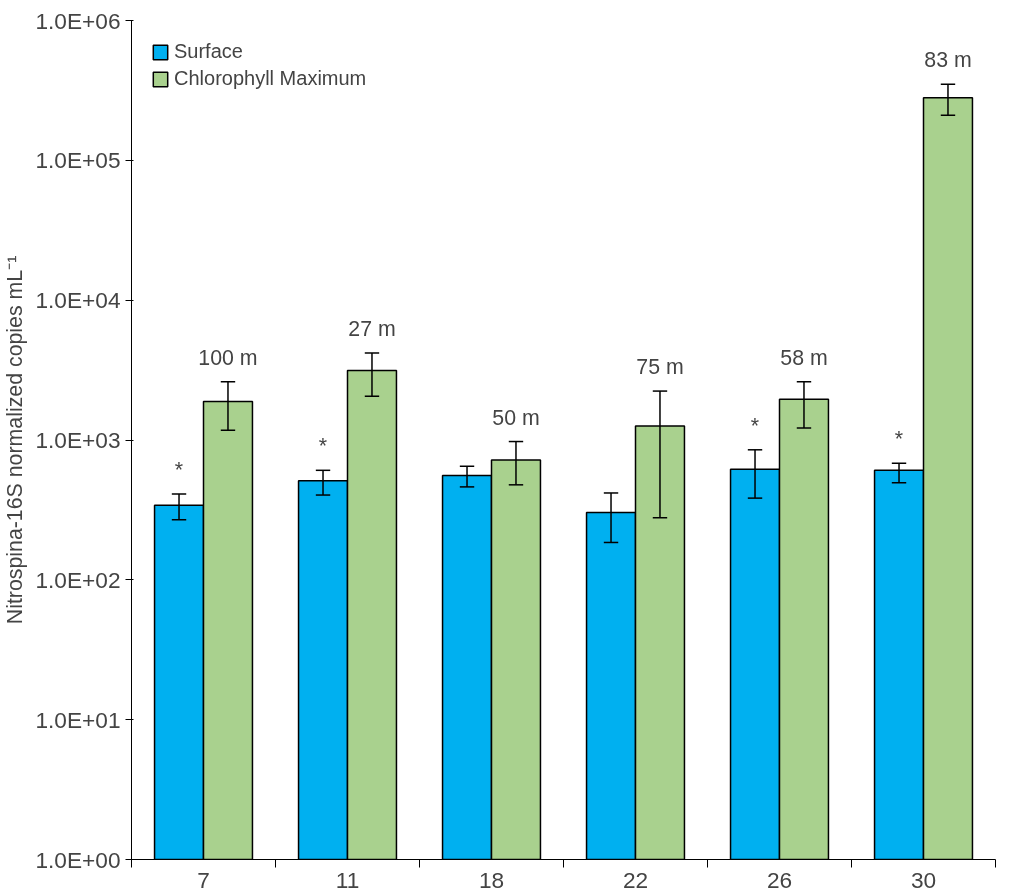  I want to click on y-tick-label: 1.0E+00, so click(78, 859).